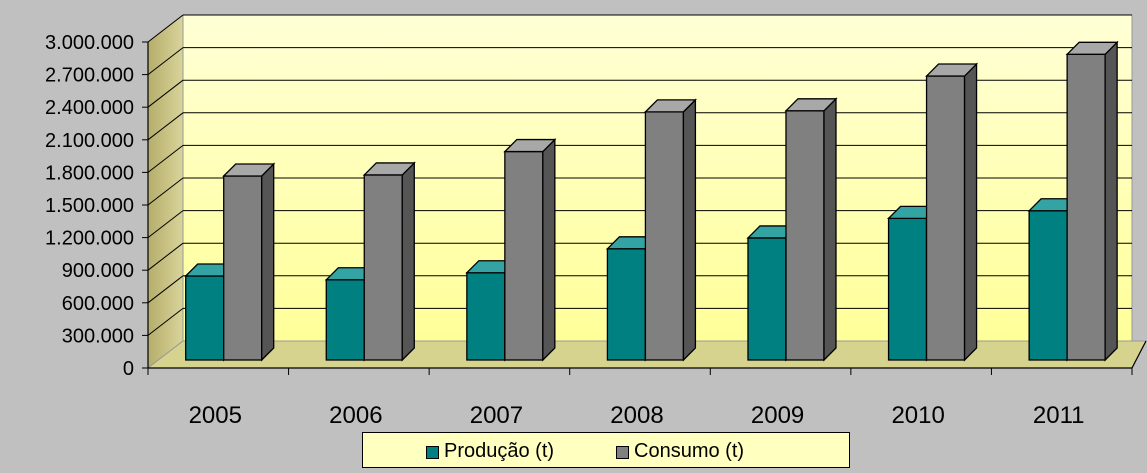 This screenshot has height=473, width=1147. I want to click on bar-consumo-2010, so click(951, 212).